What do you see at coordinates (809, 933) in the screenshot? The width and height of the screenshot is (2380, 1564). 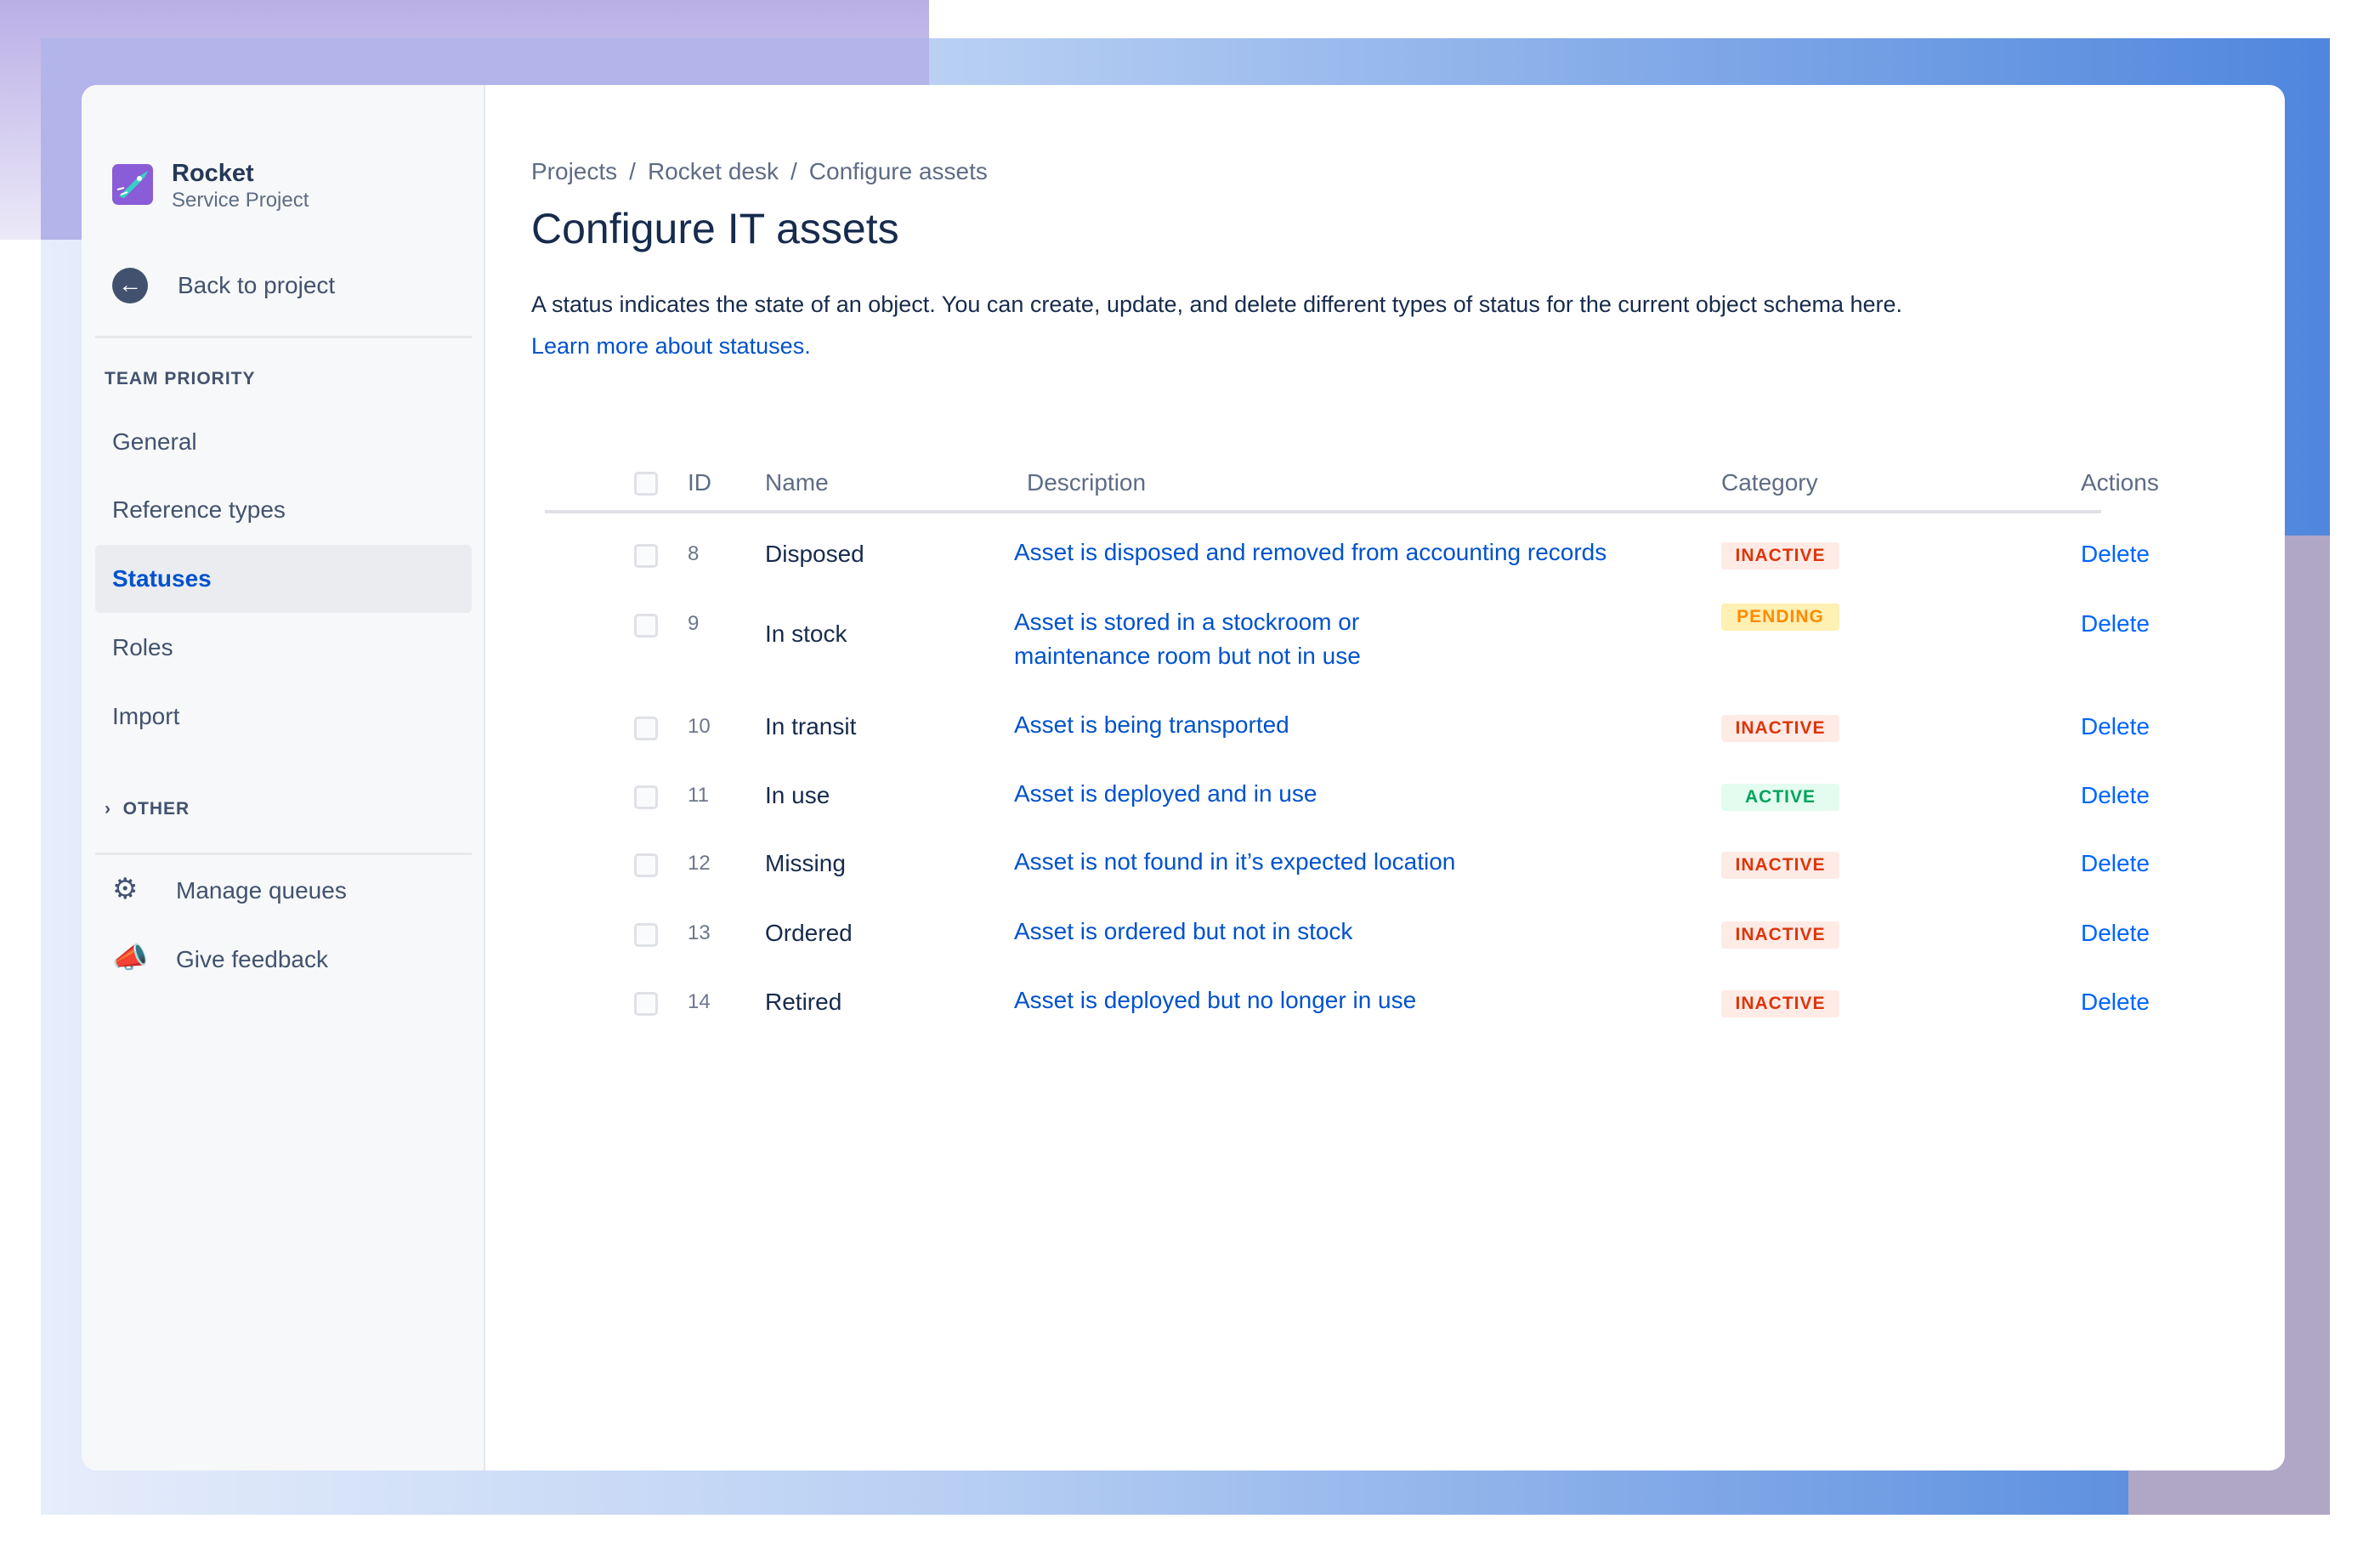 I see `row-name: Ordered` at bounding box center [809, 933].